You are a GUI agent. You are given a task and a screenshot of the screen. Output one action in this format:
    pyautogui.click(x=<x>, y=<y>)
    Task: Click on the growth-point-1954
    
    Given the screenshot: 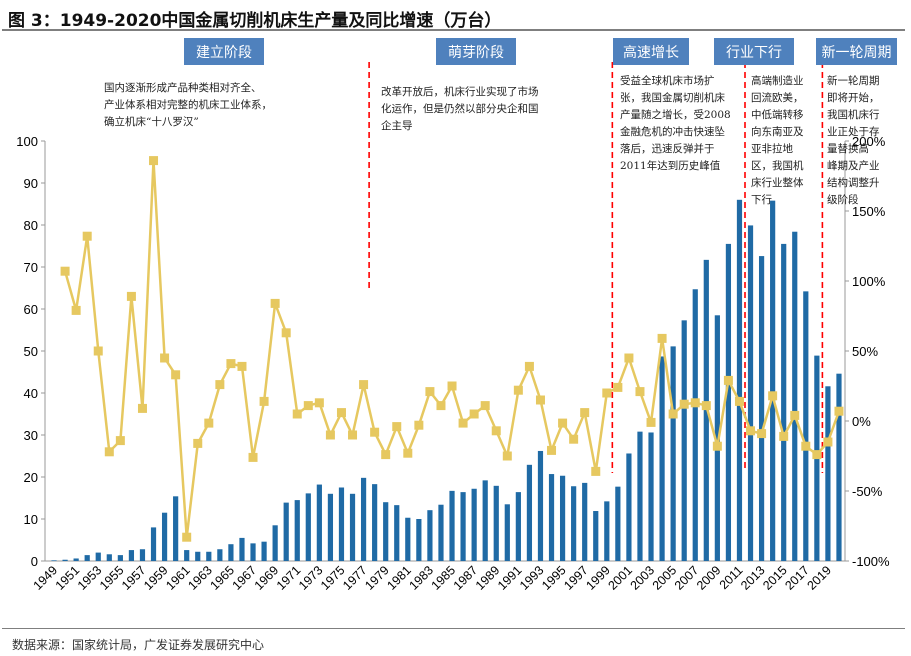 What is the action you would take?
    pyautogui.click(x=109, y=452)
    